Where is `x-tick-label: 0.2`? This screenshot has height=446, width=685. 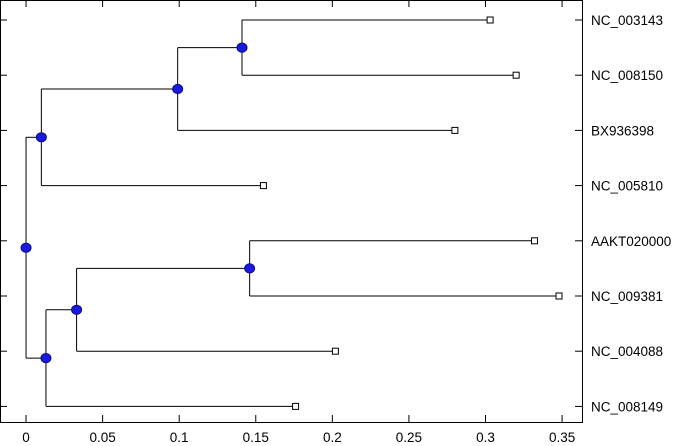 x-tick-label: 0.2 is located at coordinates (332, 437).